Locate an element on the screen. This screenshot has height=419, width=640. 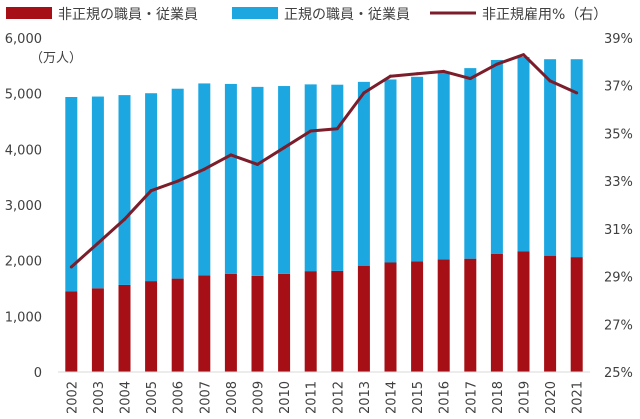
right-tick-label: 25% is located at coordinates (618, 373).